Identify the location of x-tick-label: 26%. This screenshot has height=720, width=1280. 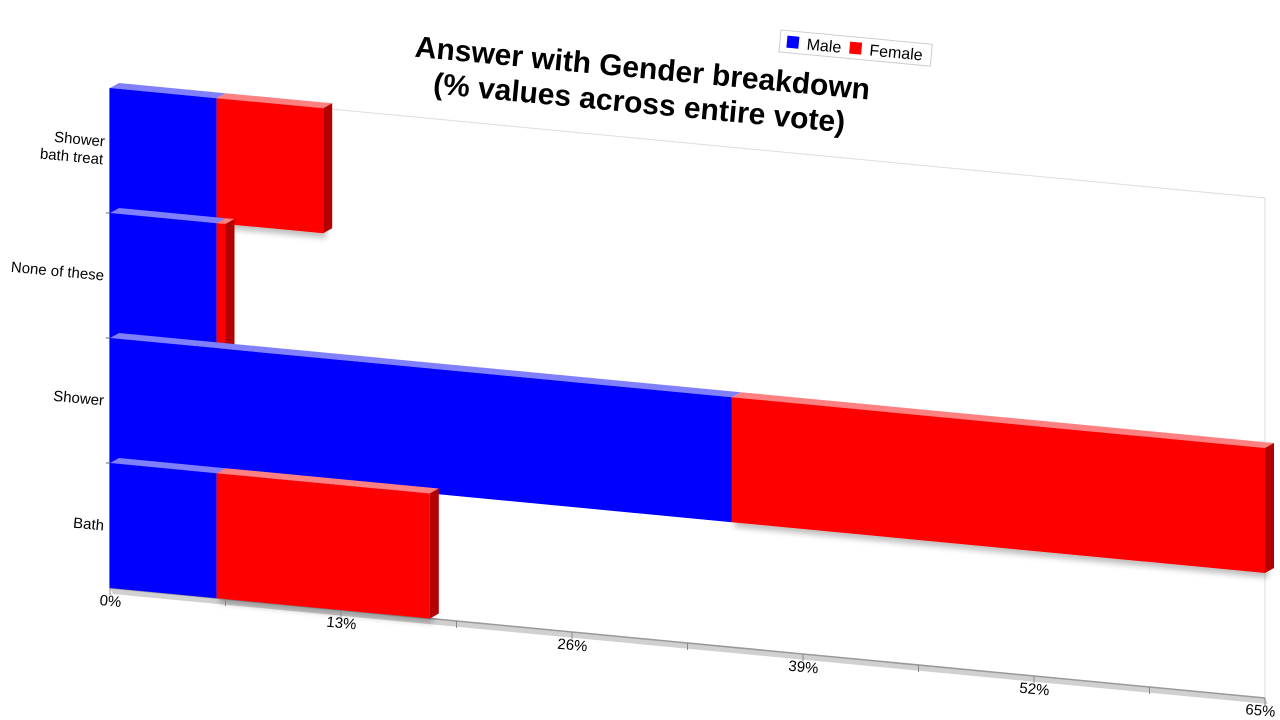
(572, 646).